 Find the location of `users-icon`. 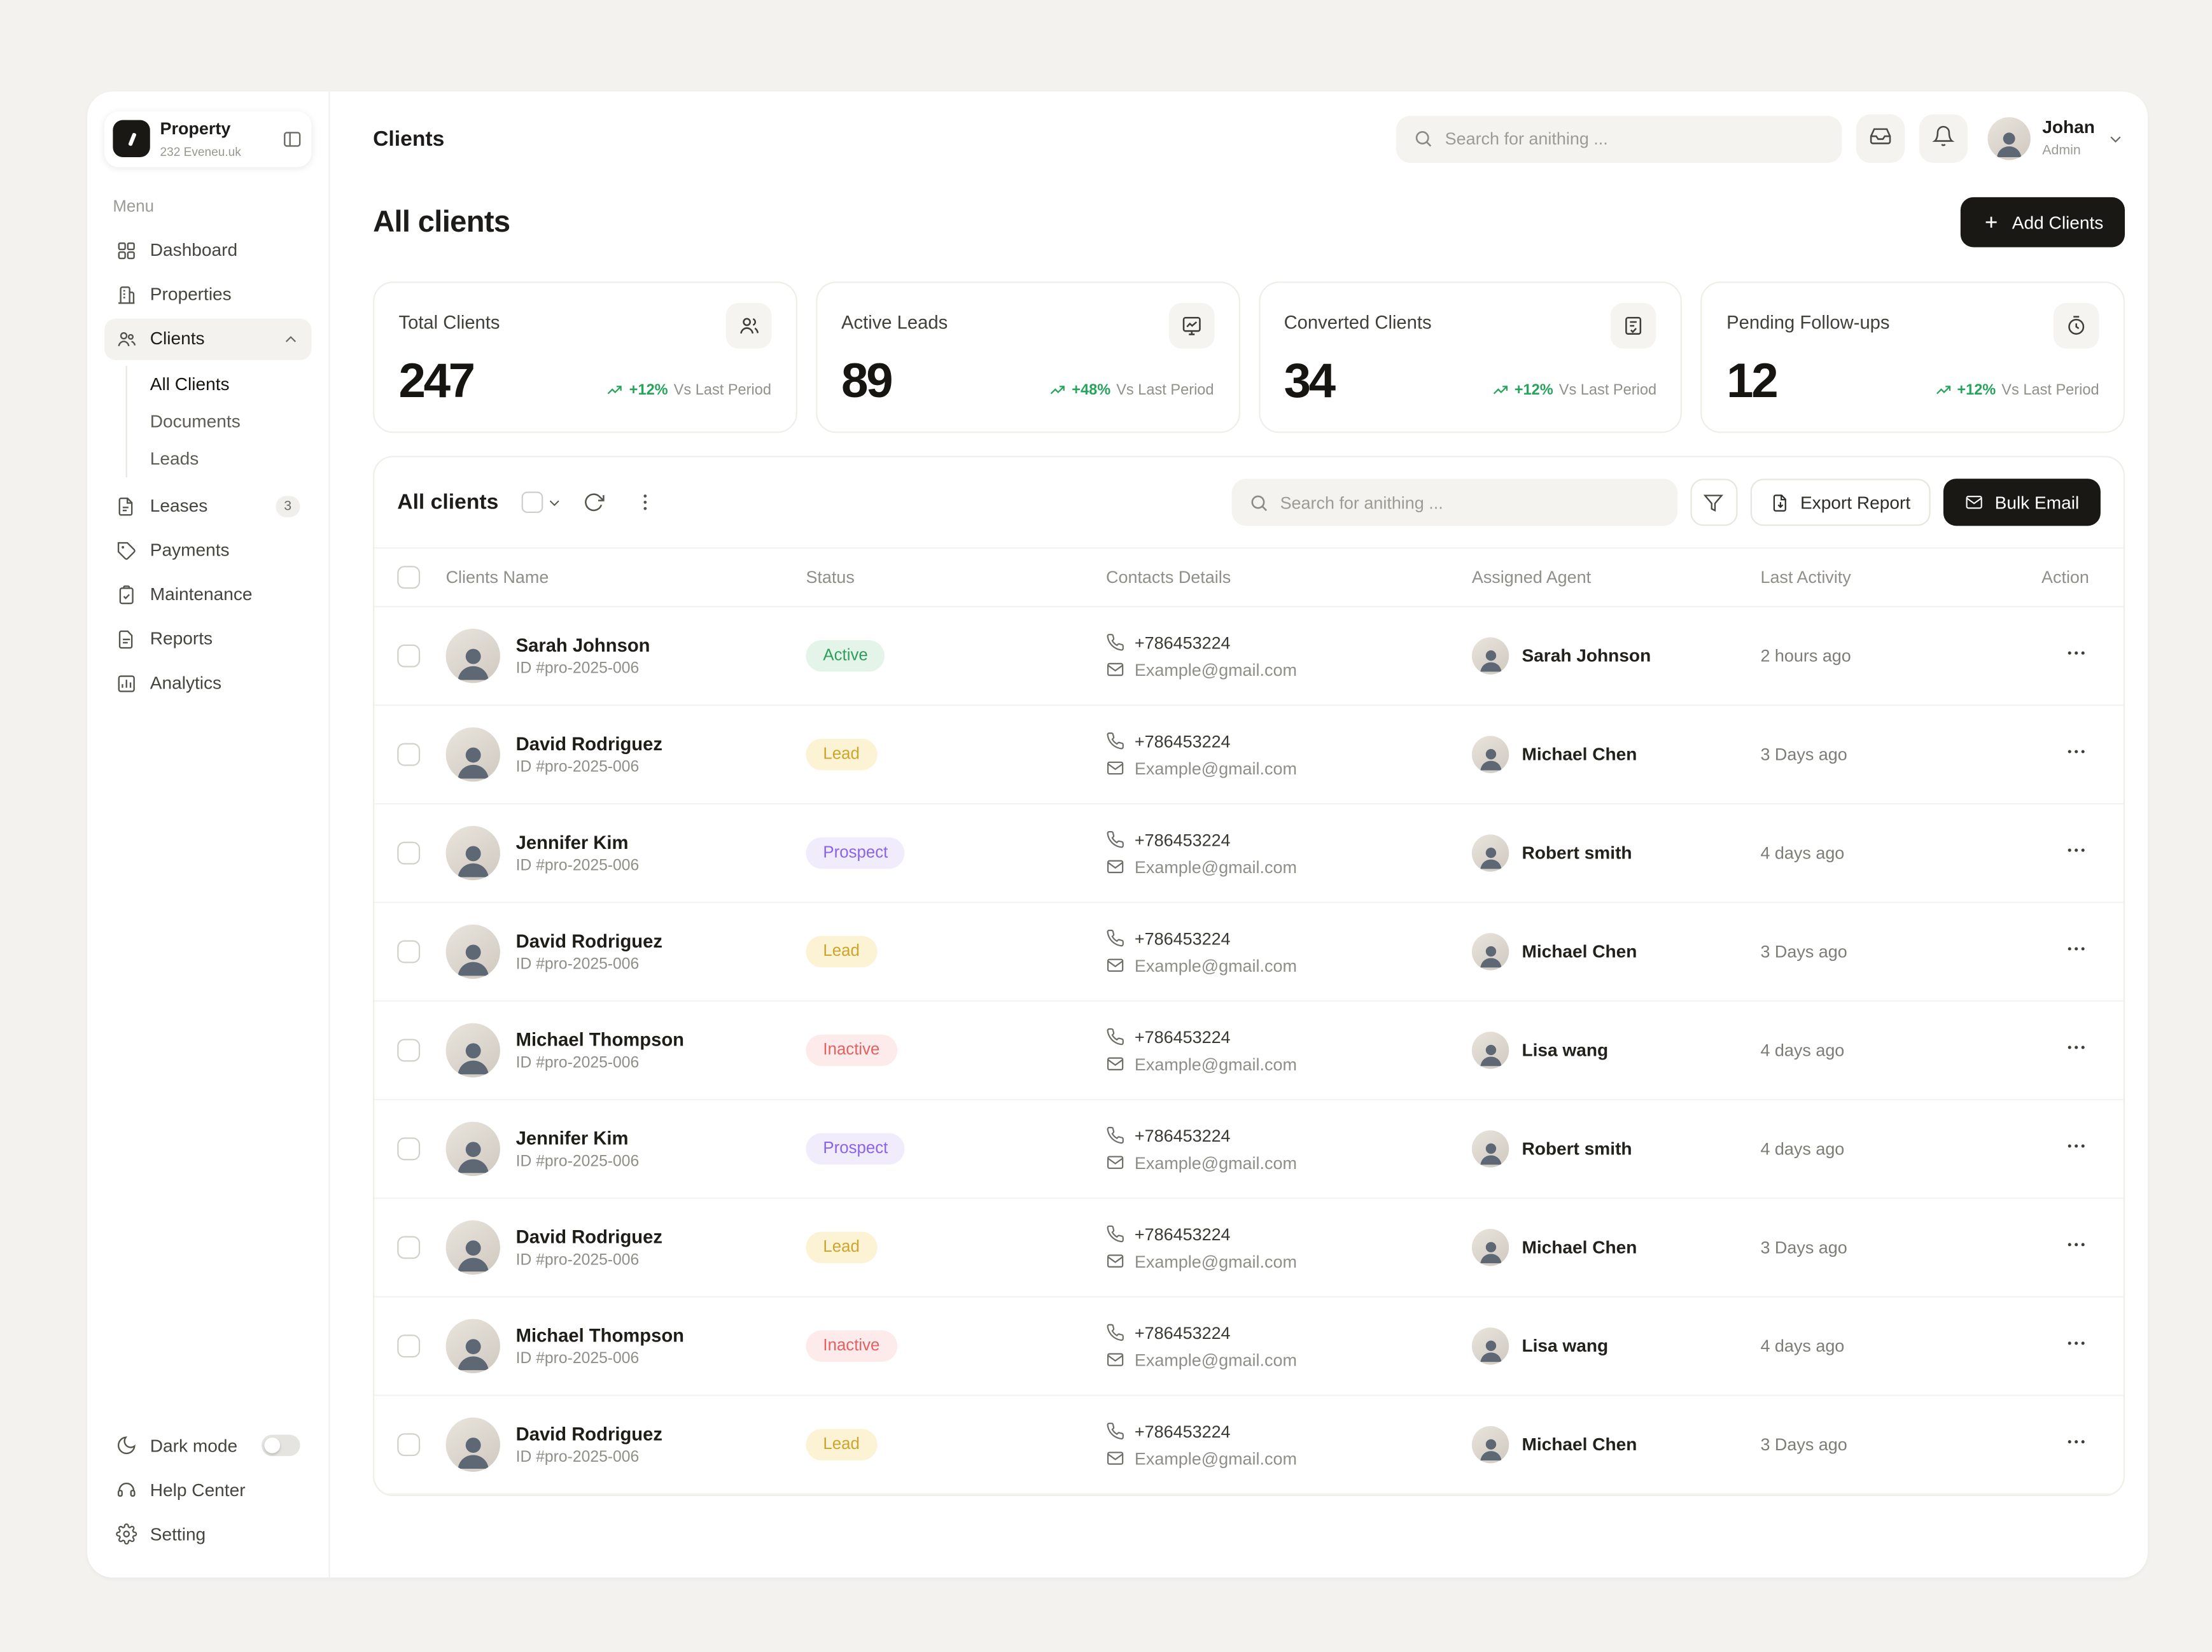

users-icon is located at coordinates (126, 339).